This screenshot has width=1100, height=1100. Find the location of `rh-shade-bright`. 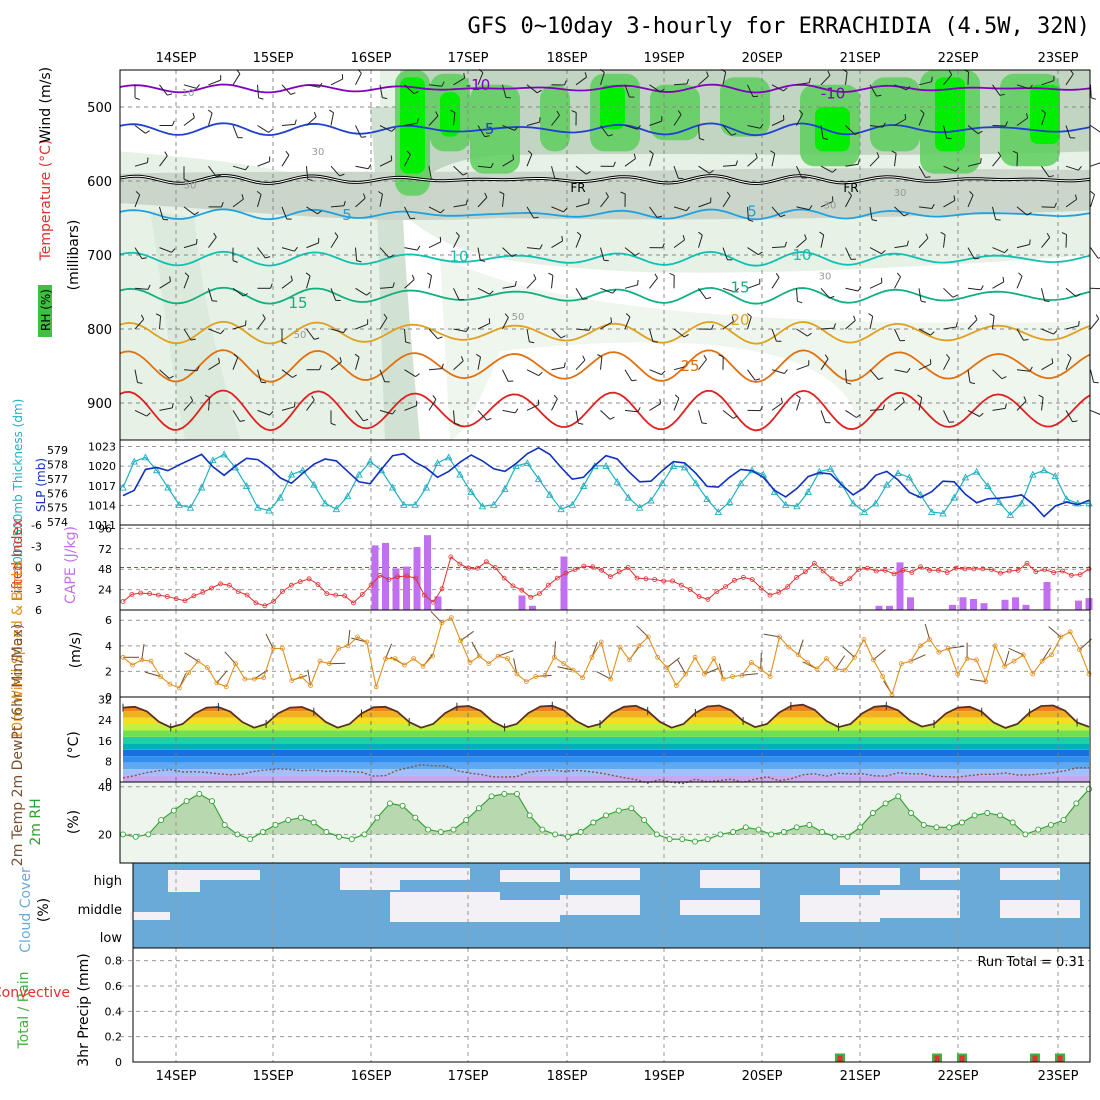

rh-shade-bright is located at coordinates (832, 129).